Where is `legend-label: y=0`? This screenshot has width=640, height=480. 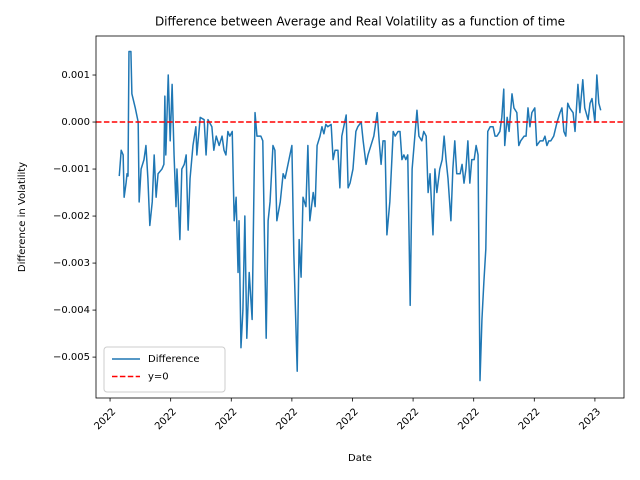 legend-label: y=0 is located at coordinates (158, 377).